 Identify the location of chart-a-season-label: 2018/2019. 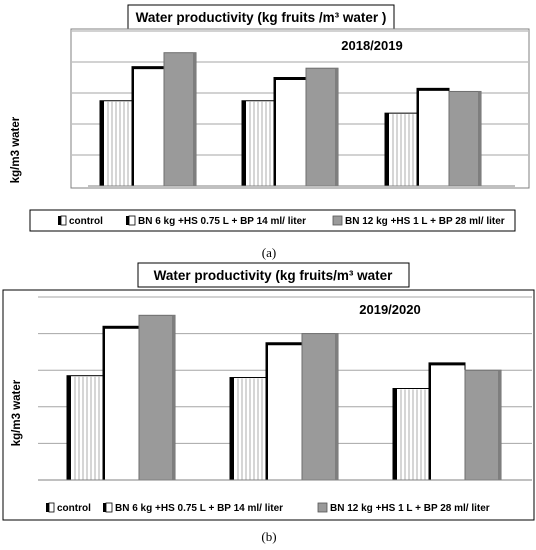
(371, 45).